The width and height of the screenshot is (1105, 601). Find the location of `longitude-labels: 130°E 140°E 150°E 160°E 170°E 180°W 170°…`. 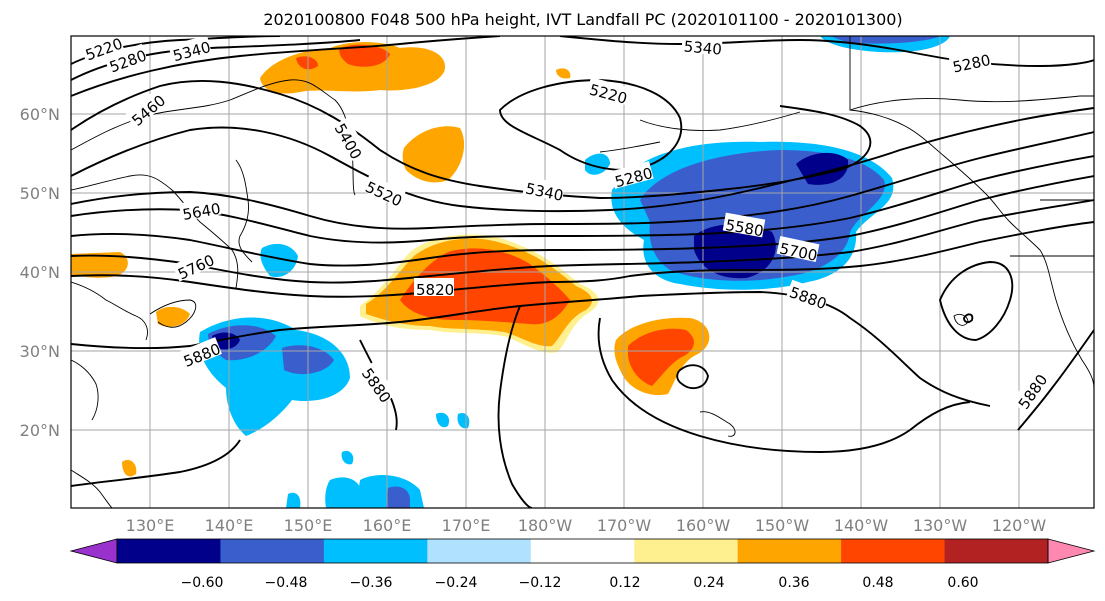

longitude-labels: 130°E 140°E 150°E 160°E 170°E 180°W 170°… is located at coordinates (586, 525).